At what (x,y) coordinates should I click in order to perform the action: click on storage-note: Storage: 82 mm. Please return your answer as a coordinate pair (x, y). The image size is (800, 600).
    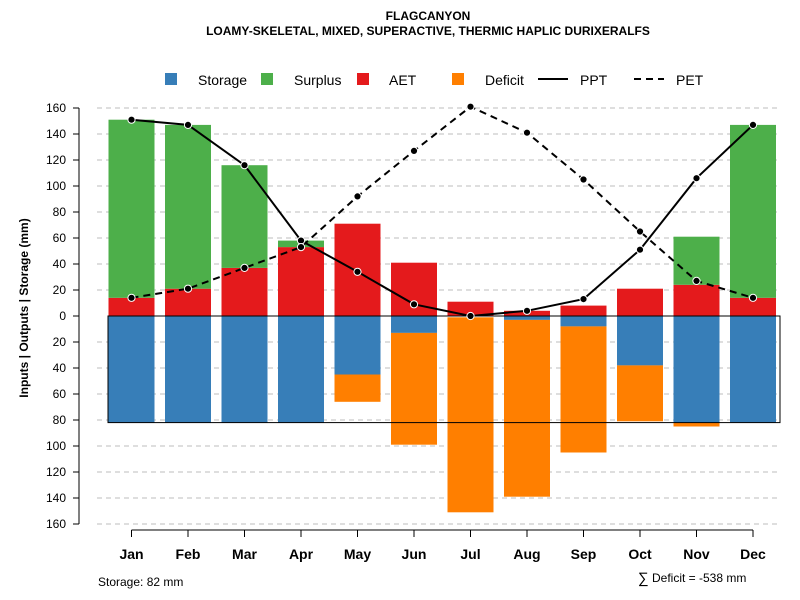
    Looking at the image, I should click on (140, 582).